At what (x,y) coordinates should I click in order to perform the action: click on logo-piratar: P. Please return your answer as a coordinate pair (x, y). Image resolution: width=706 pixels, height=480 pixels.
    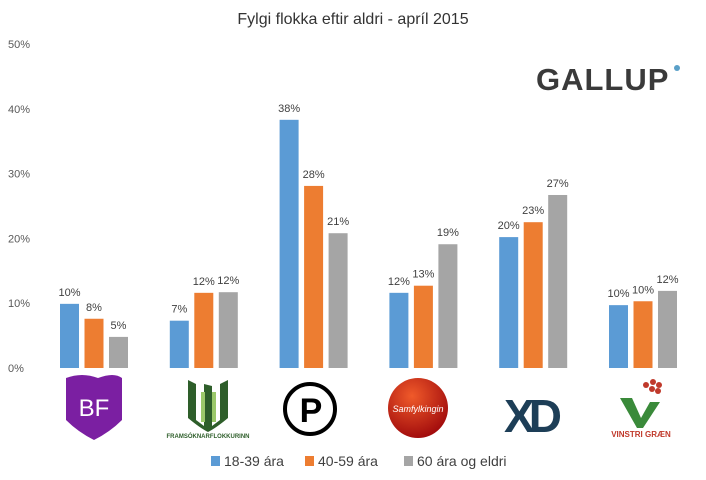
    Looking at the image, I should click on (310, 409).